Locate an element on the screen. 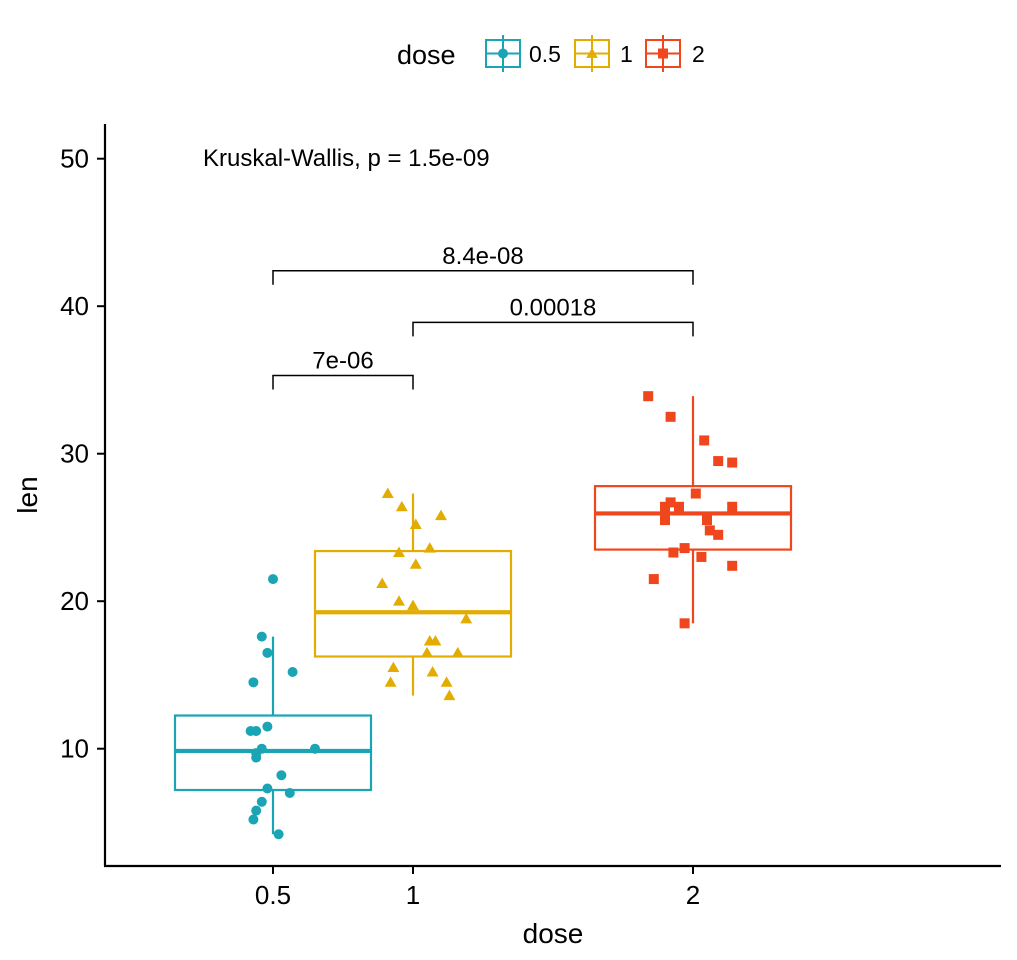 This screenshot has width=1017, height=960. comparison-bracket: 8.4e-08 is located at coordinates (483, 264).